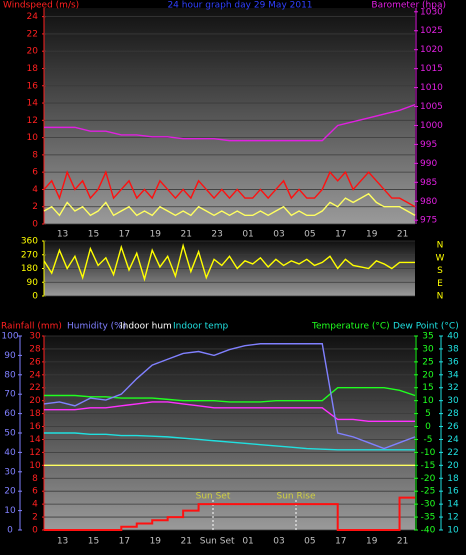 Image resolution: width=466 pixels, height=555 pixels. I want to click on y-tick-label: 70, so click(10, 395).